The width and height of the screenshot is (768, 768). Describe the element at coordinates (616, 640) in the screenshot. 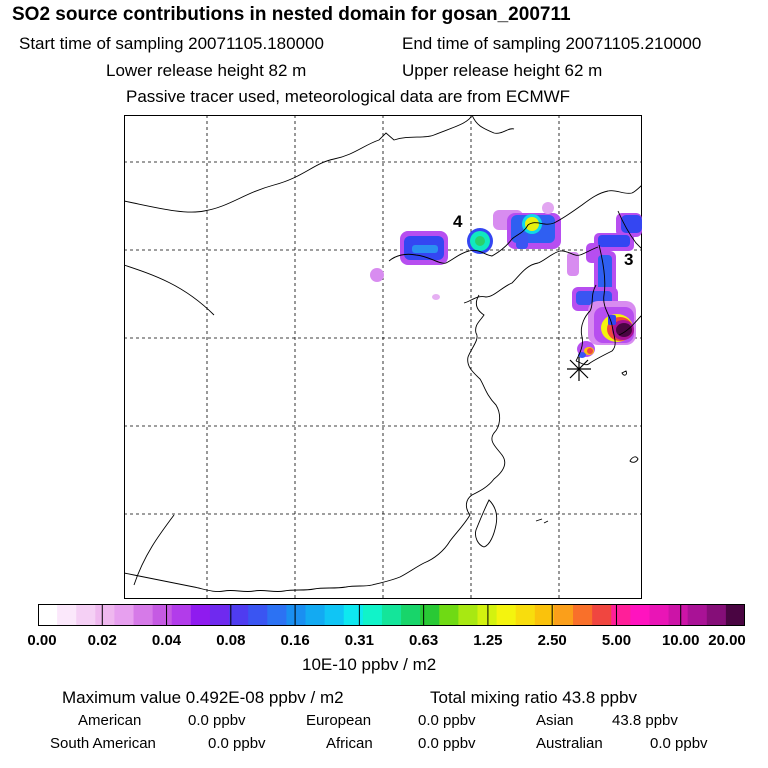

I see `colorbar-tick-label: 5.00` at that location.